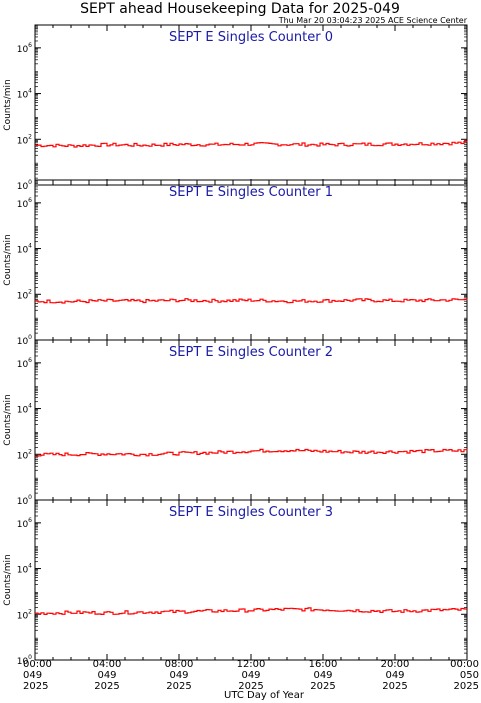  What do you see at coordinates (264, 695) in the screenshot?
I see `x-axis-title: UTC Day of Year` at bounding box center [264, 695].